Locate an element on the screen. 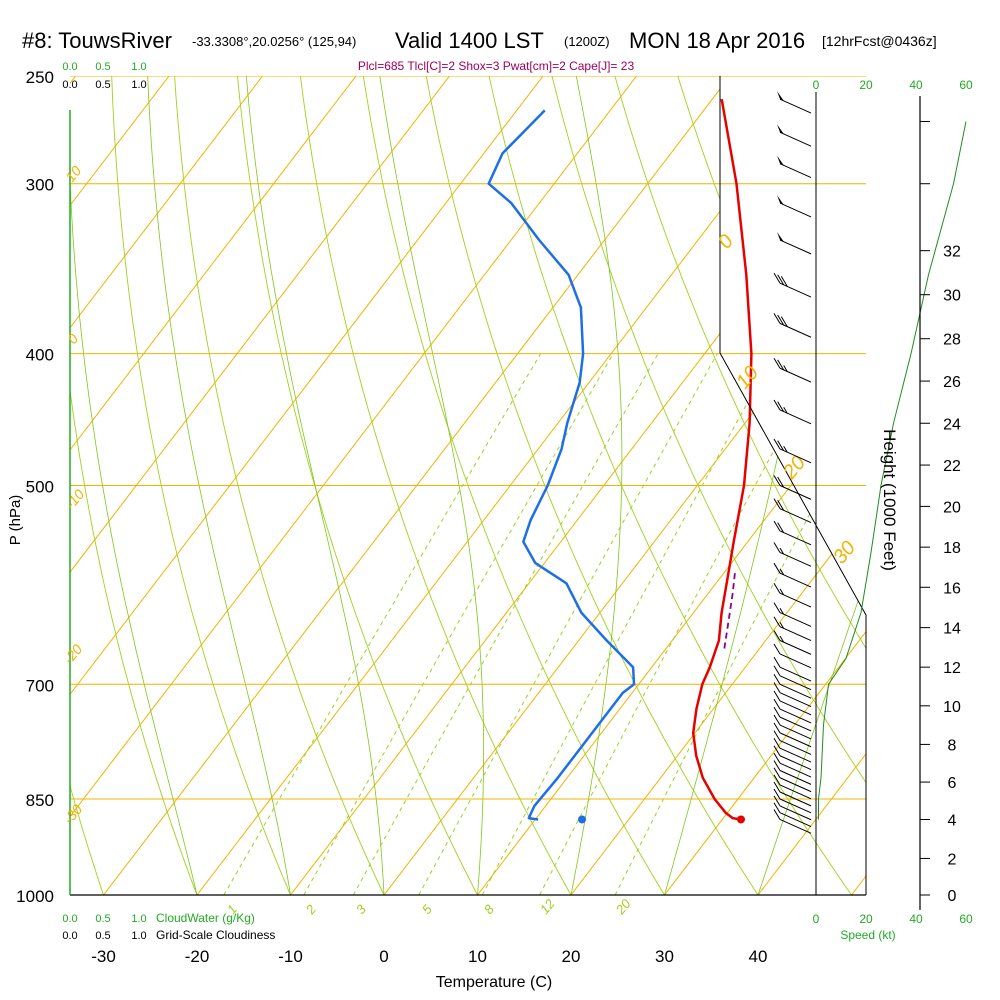 This screenshot has height=1000, width=1000. wind-speed-axis-label: Speed (kt) is located at coordinates (867, 935).